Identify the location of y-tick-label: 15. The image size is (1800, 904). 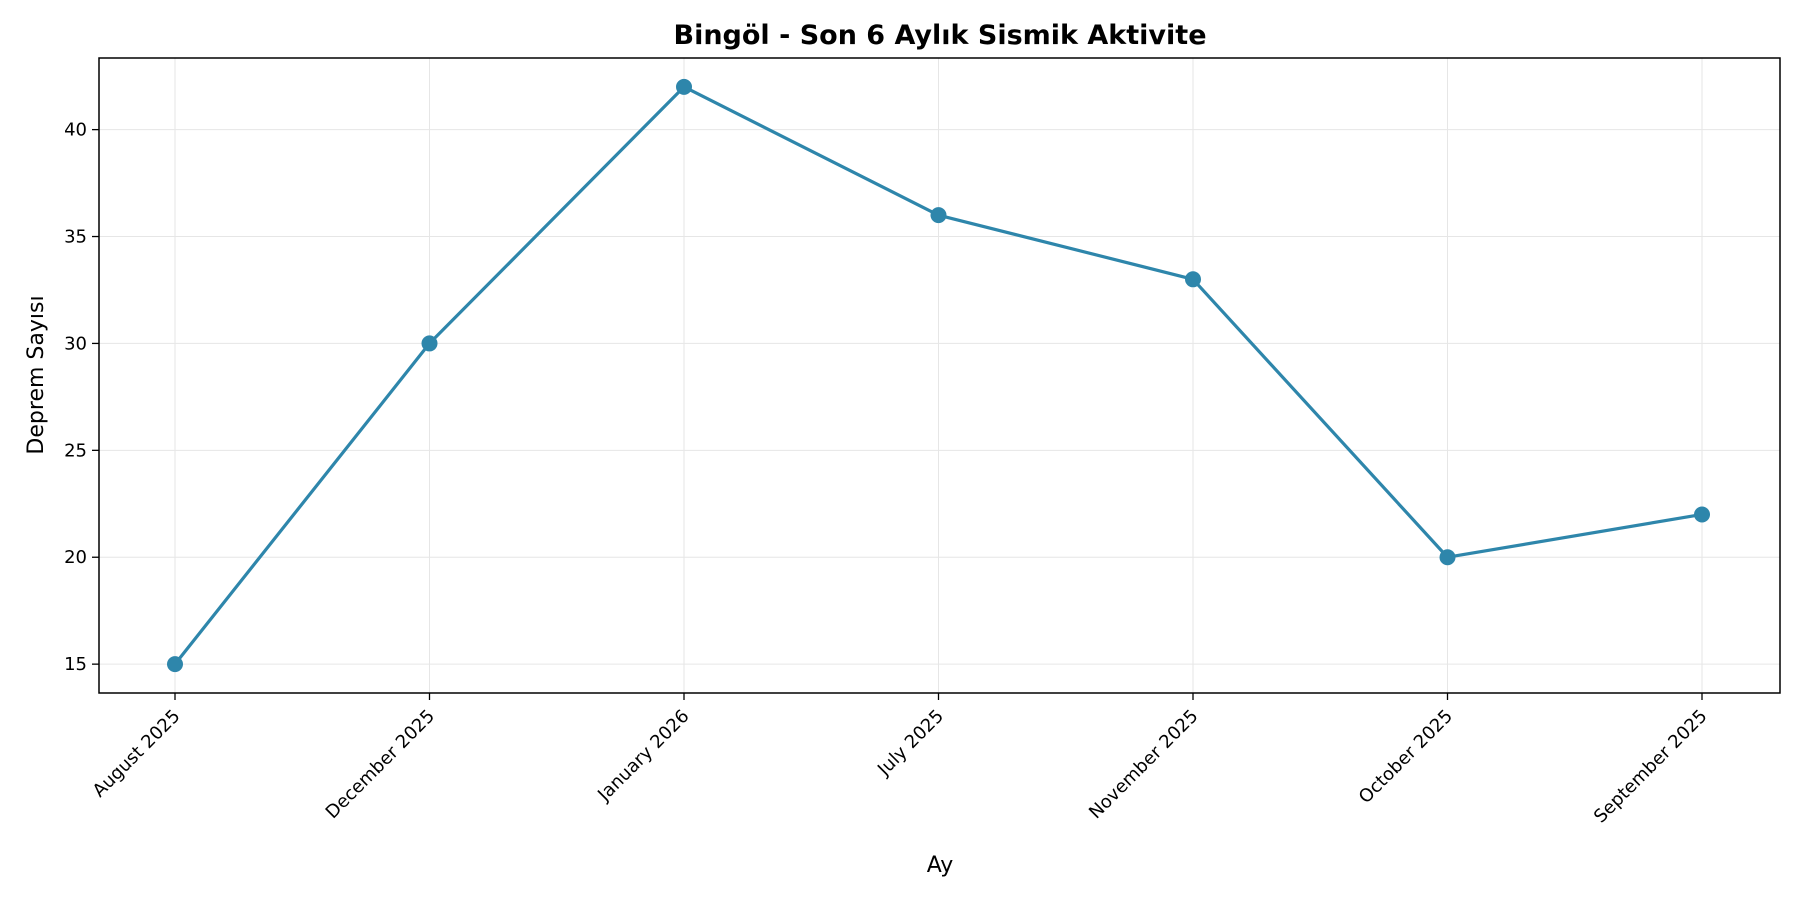
(75, 664).